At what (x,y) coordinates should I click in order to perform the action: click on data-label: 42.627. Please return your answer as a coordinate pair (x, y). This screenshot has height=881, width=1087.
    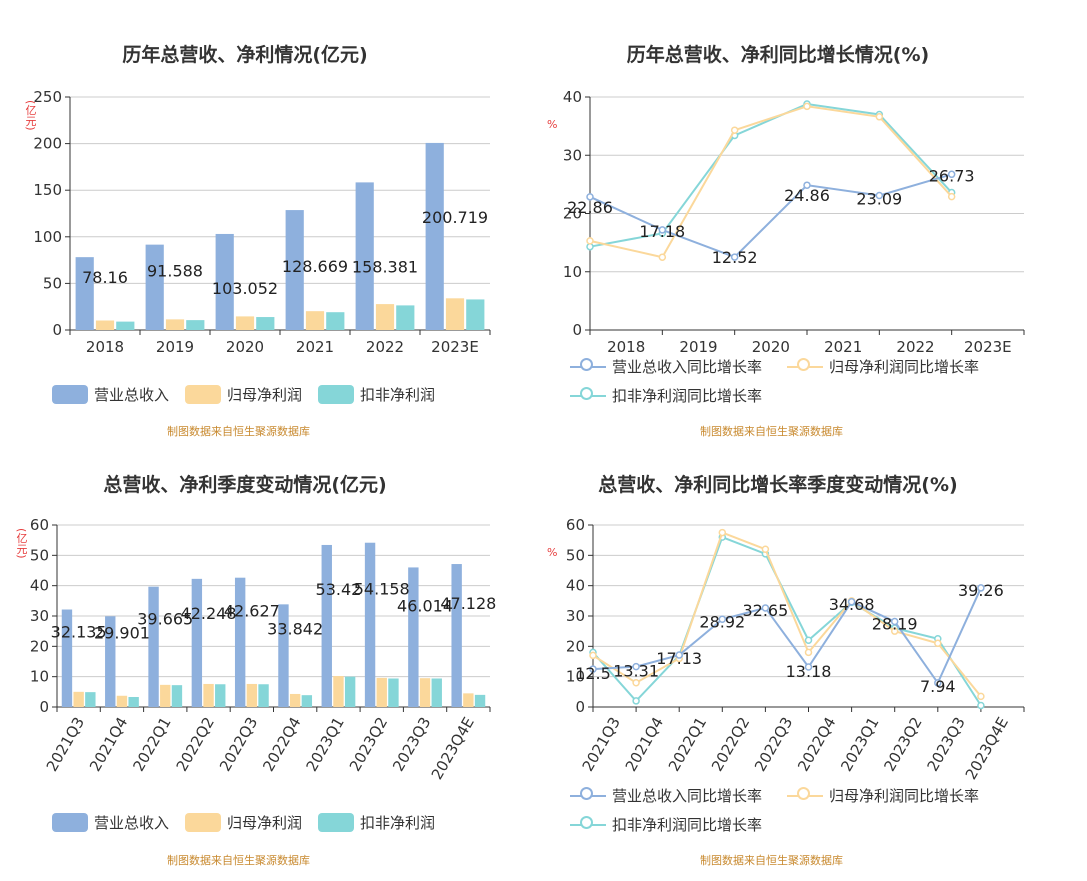
    Looking at the image, I should click on (252, 611).